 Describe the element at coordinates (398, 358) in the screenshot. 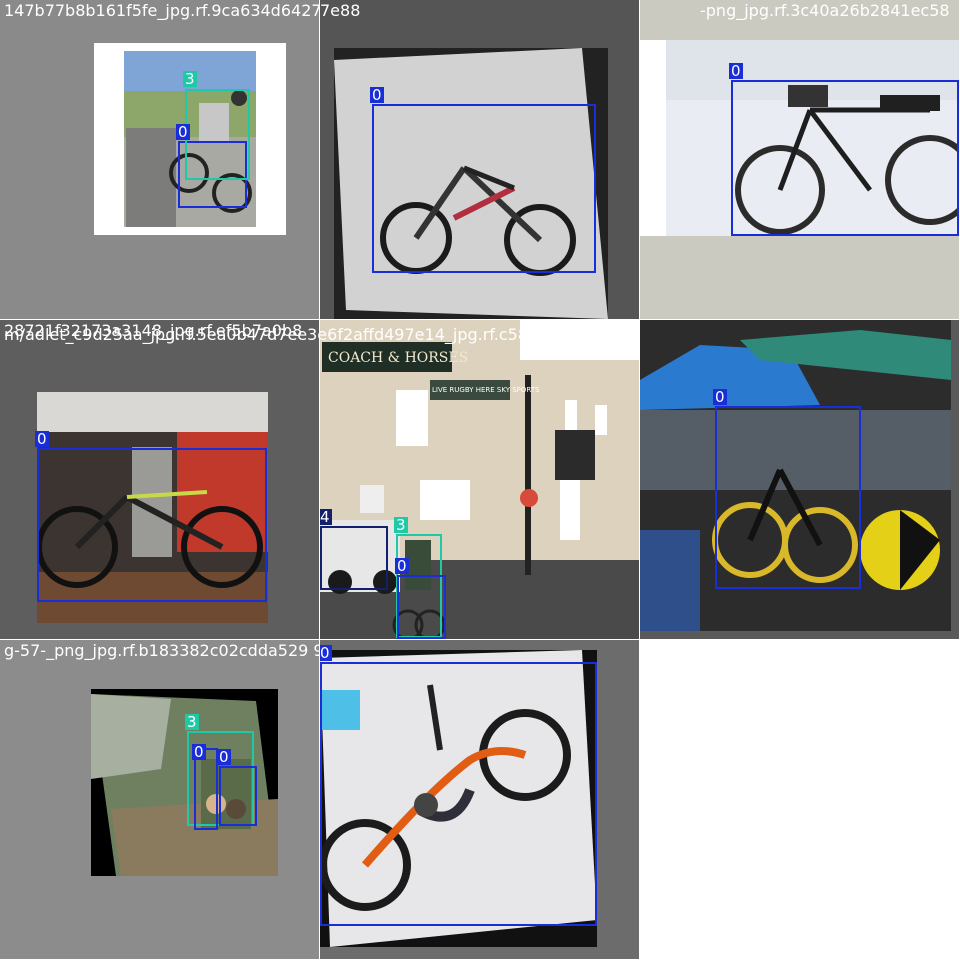

I see `sign-text: COACH & HORSES` at that location.